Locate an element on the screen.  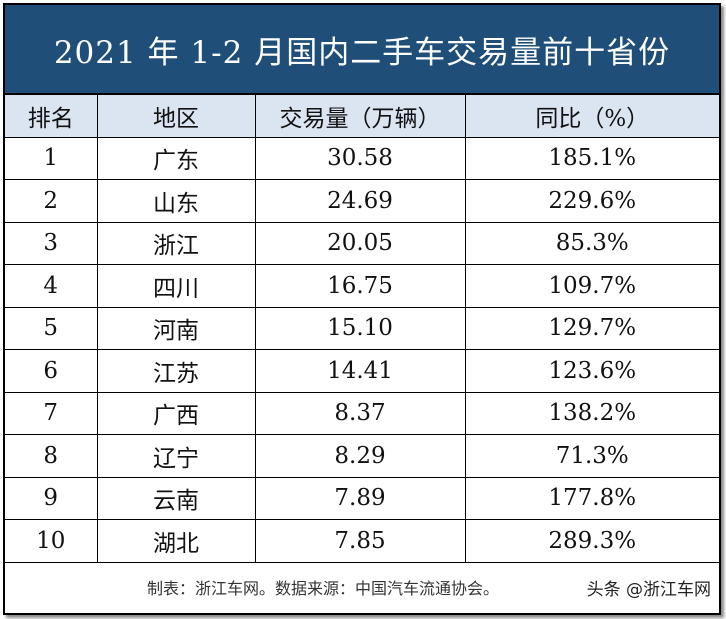
footer: 制表：浙江车网。数据来源：中国汽车流通协会。 头条 @浙江车网 is located at coordinates (362, 584).